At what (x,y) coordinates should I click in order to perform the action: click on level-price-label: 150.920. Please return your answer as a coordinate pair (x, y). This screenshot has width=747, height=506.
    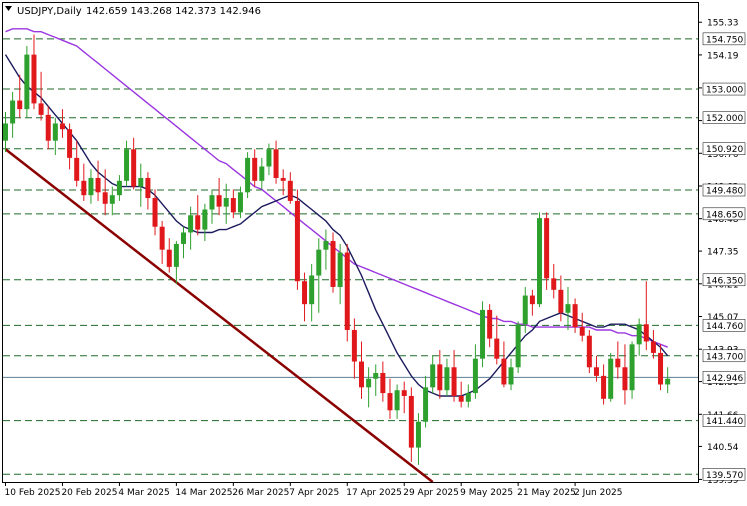
    Looking at the image, I should click on (724, 150).